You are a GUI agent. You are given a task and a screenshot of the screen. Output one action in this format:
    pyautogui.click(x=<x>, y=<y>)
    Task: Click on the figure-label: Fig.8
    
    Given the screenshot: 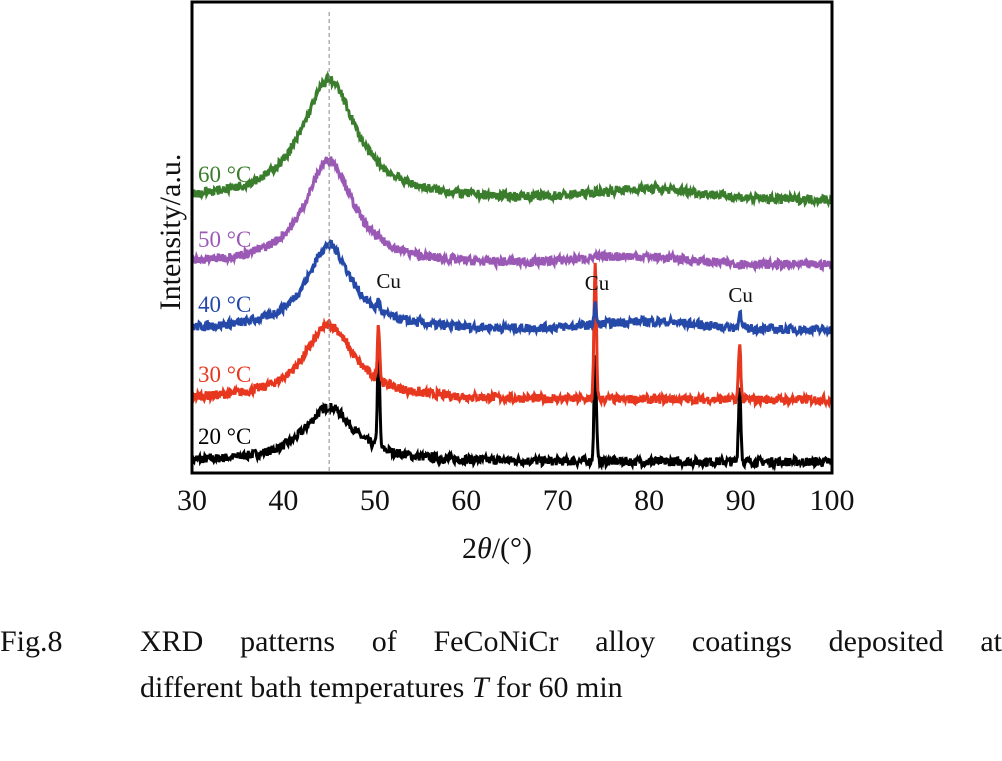 What is the action you would take?
    pyautogui.click(x=31, y=641)
    